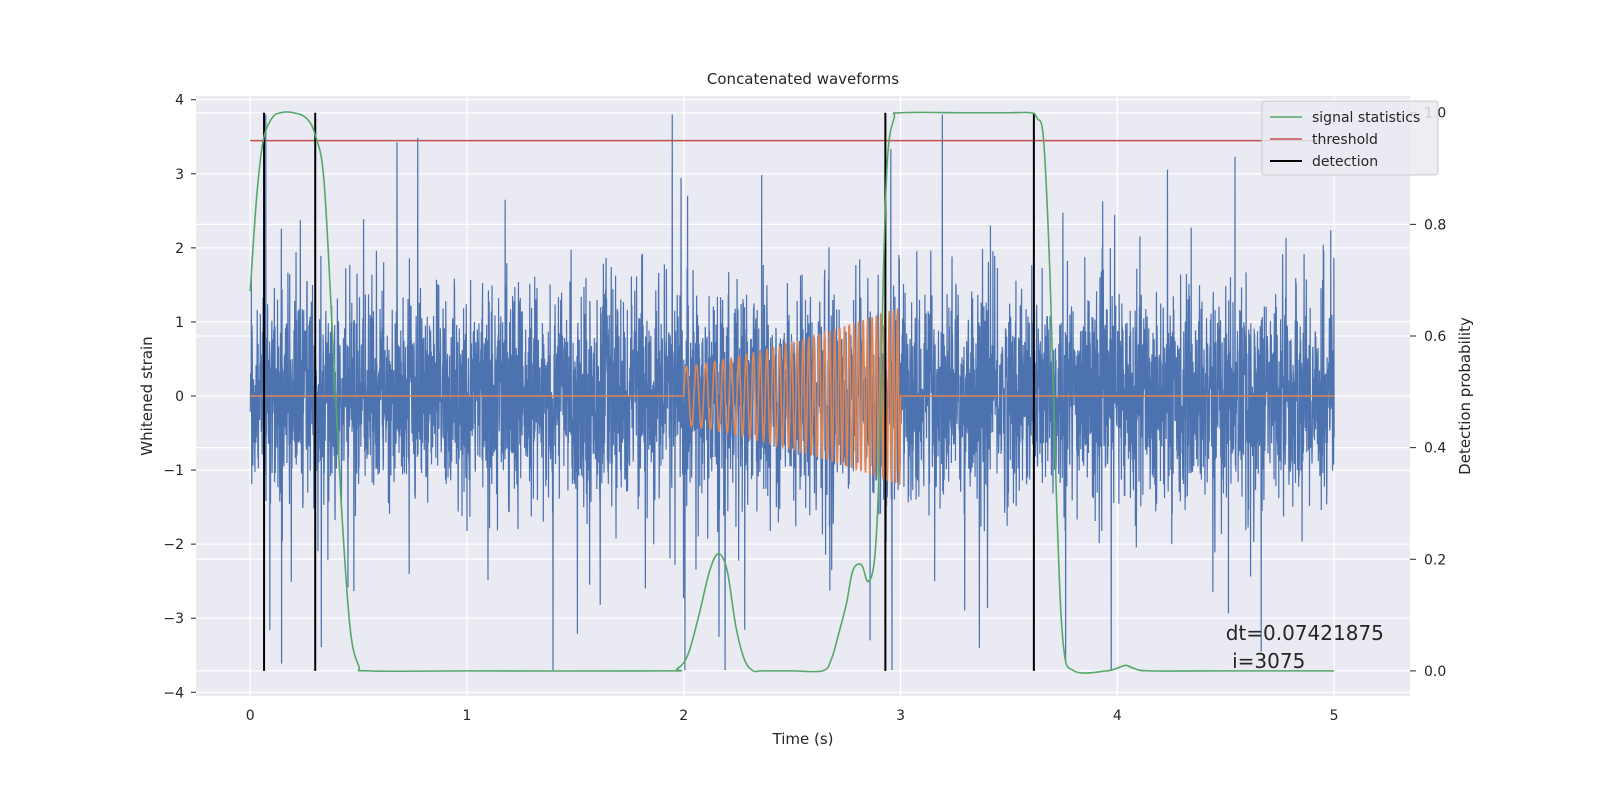 This screenshot has width=1600, height=800. What do you see at coordinates (803, 739) in the screenshot?
I see `x-axis-label: Time (s)` at bounding box center [803, 739].